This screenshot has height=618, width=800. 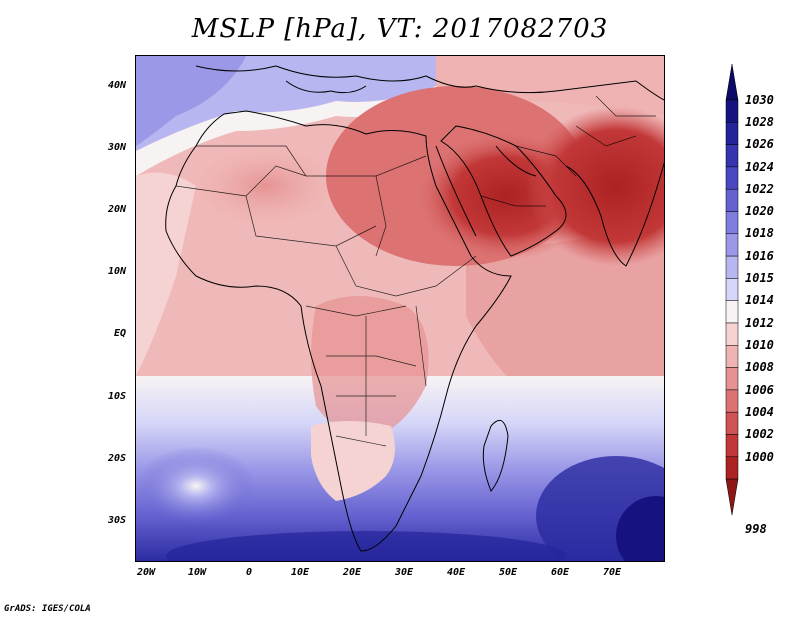 What do you see at coordinates (640, 528) in the screenshot?
I see `south-indian-core` at bounding box center [640, 528].